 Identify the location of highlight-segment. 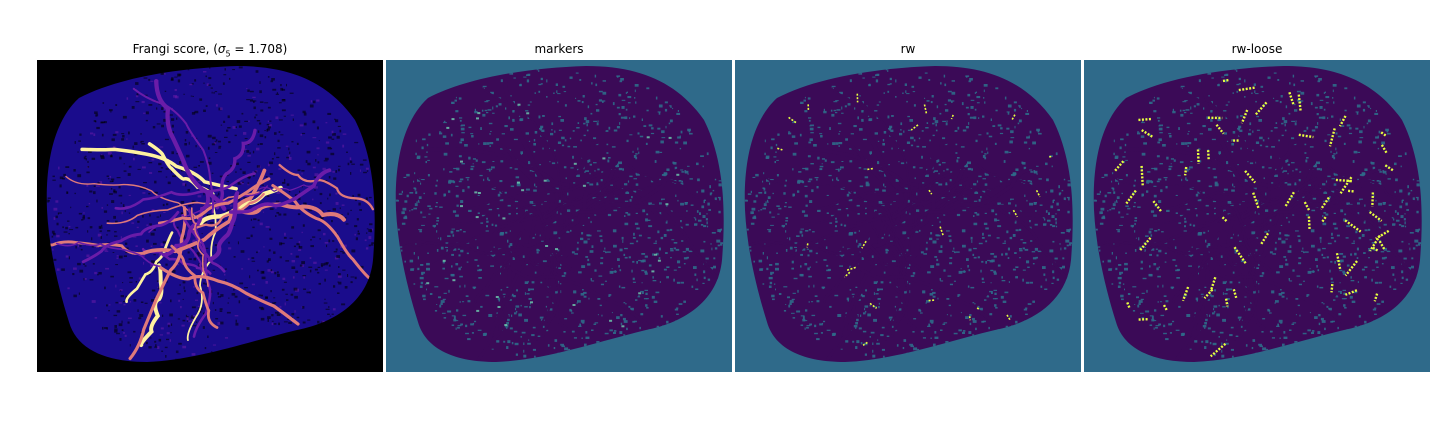
(1291, 98).